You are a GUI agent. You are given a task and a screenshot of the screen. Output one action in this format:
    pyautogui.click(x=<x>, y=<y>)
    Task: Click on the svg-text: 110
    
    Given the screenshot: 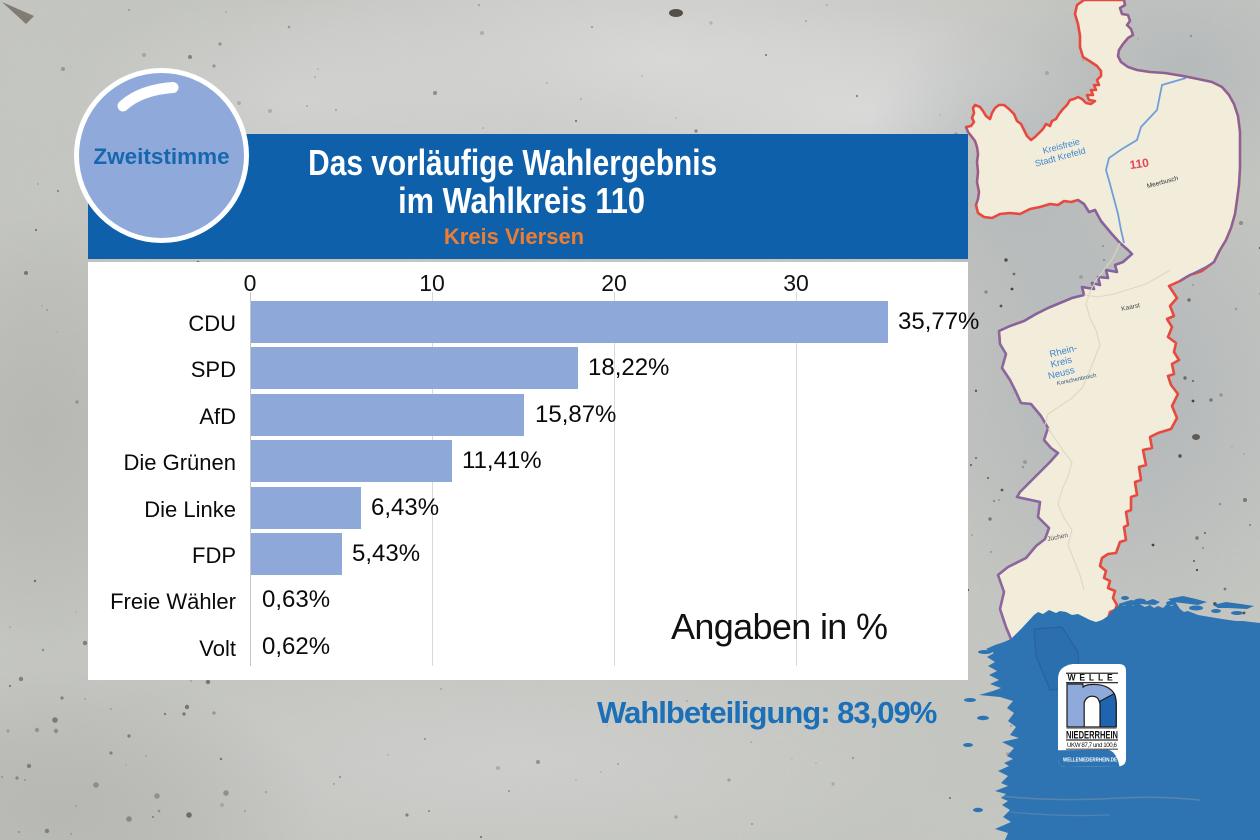 What is the action you would take?
    pyautogui.click(x=1139, y=163)
    